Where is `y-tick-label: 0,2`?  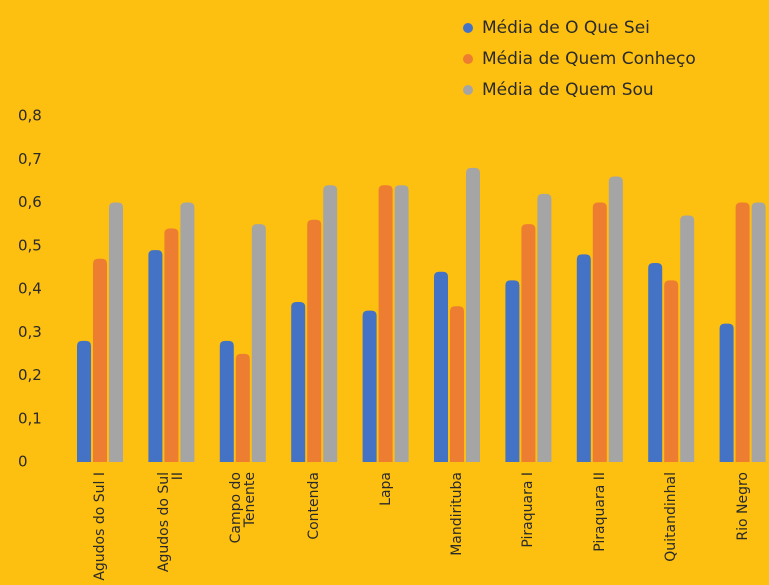 y-tick-label: 0,2 is located at coordinates (30, 375).